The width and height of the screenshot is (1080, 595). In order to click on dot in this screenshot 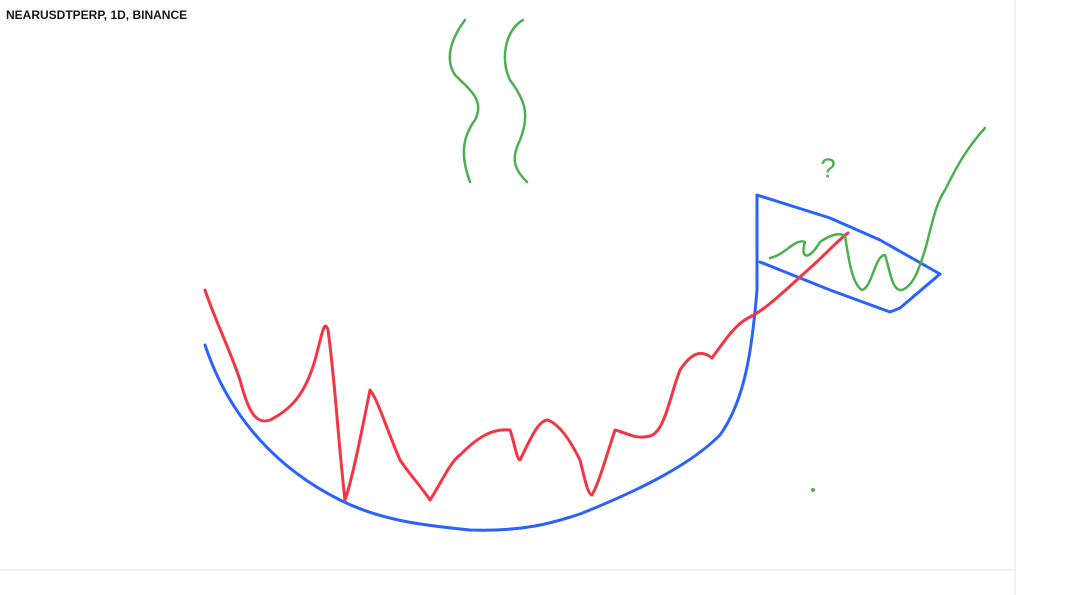, I will do `click(813, 490)`.